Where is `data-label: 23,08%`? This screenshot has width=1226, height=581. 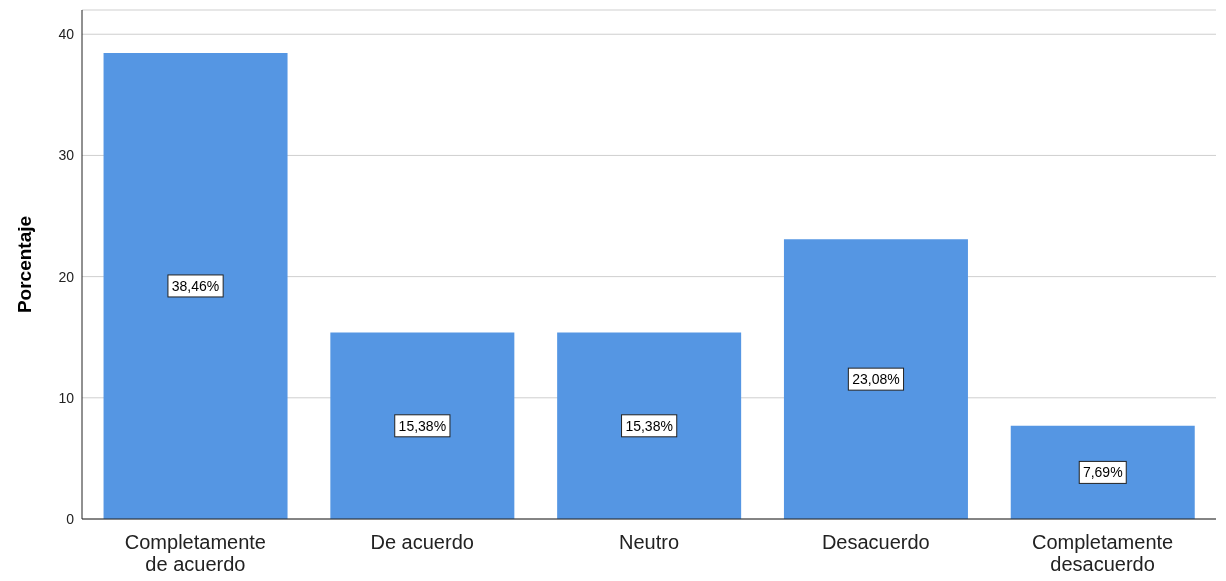
data-label: 23,08% is located at coordinates (876, 379).